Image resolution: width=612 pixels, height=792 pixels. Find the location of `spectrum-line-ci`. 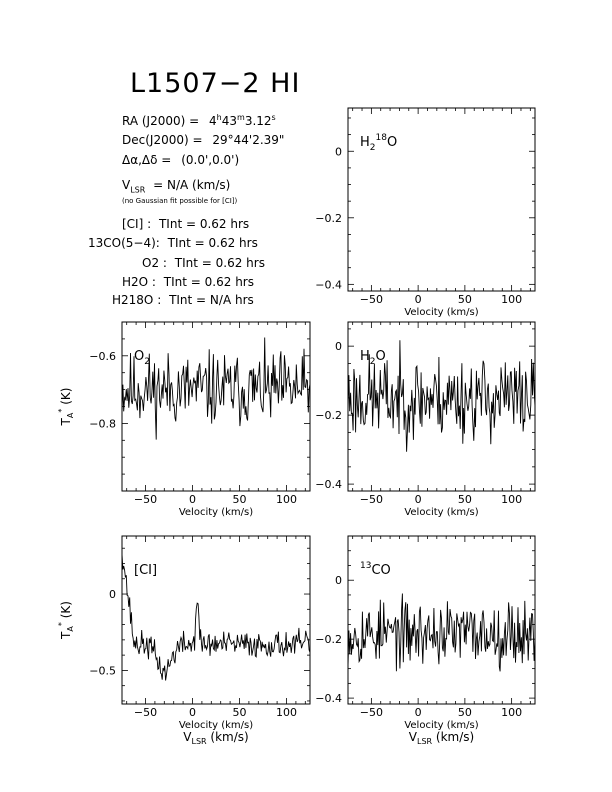

spectrum-line-ci is located at coordinates (216, 617).